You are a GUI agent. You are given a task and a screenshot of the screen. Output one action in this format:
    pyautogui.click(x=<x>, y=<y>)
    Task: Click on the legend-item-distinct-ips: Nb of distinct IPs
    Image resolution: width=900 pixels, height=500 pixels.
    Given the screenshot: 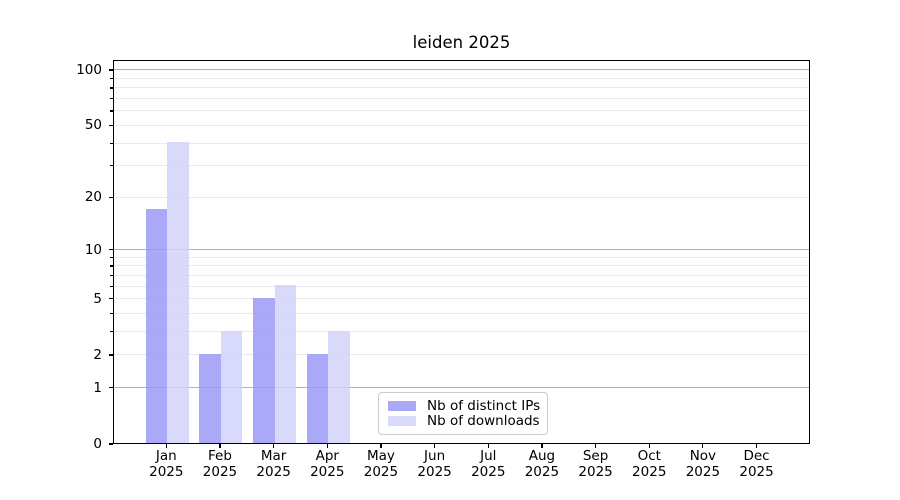 What is the action you would take?
    pyautogui.click(x=464, y=406)
    